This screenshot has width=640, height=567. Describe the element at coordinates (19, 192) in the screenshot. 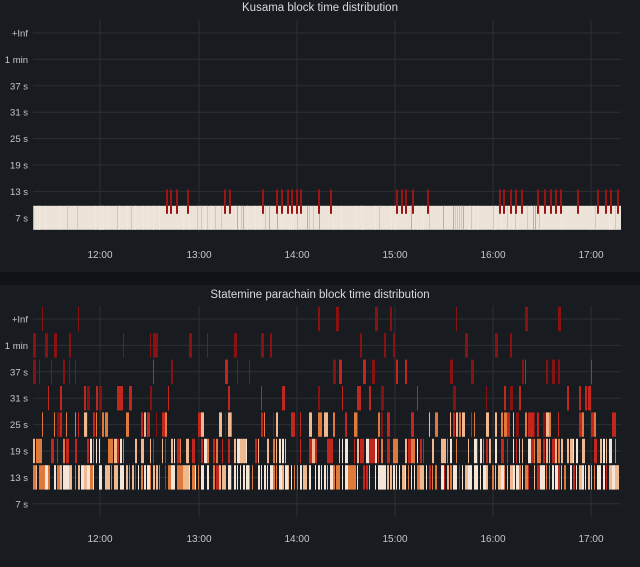

I see `y-bucket-label: 13 s` at that location.